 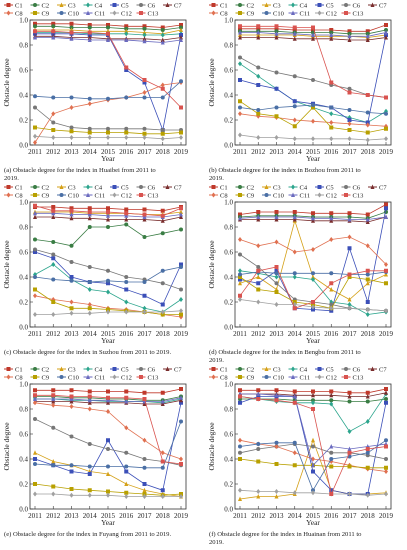 I want to click on legend: C1 C2 C3 C4 C5 C6 C7 C8 C9 C10 C11 C12 C13, so click(x=93, y=374).